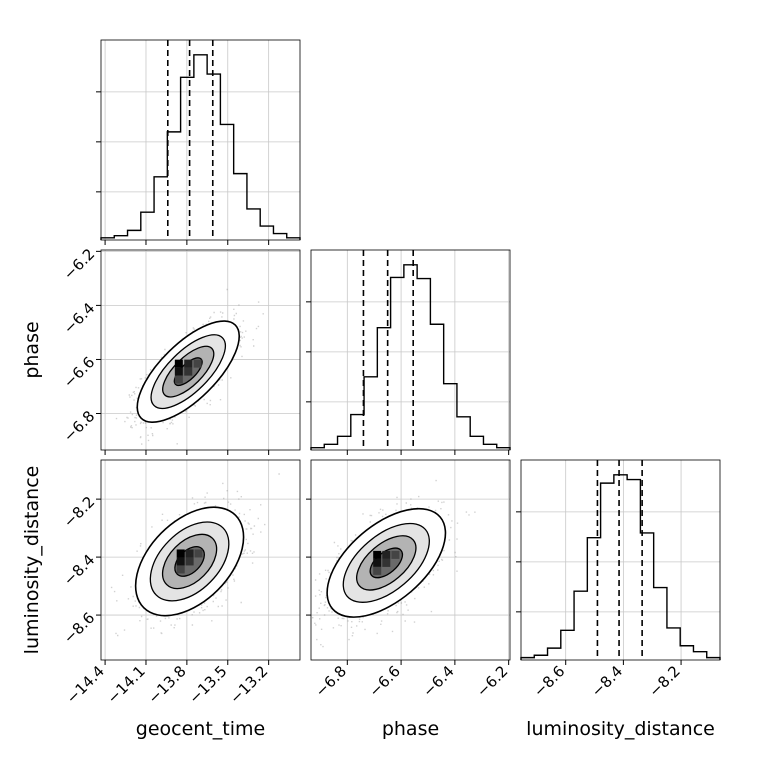 This screenshot has width=760, height=760. Describe the element at coordinates (620, 729) in the screenshot. I see `x-axis-label-luminosity_distance: luminosity_distance` at that location.